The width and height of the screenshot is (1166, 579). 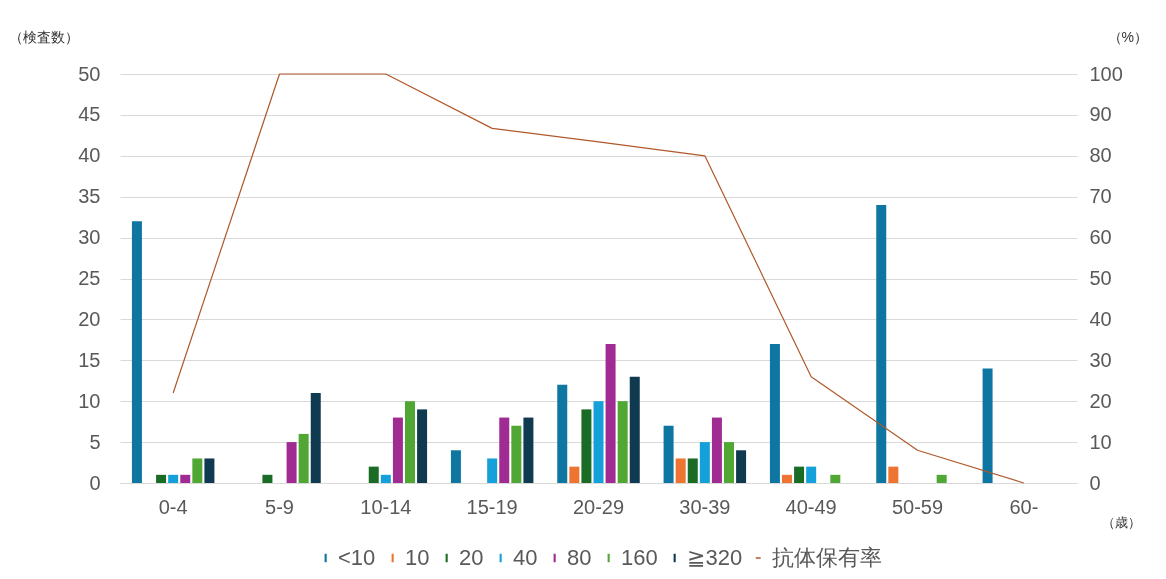 I want to click on y2-tick-label: 60, so click(x=1100, y=237).